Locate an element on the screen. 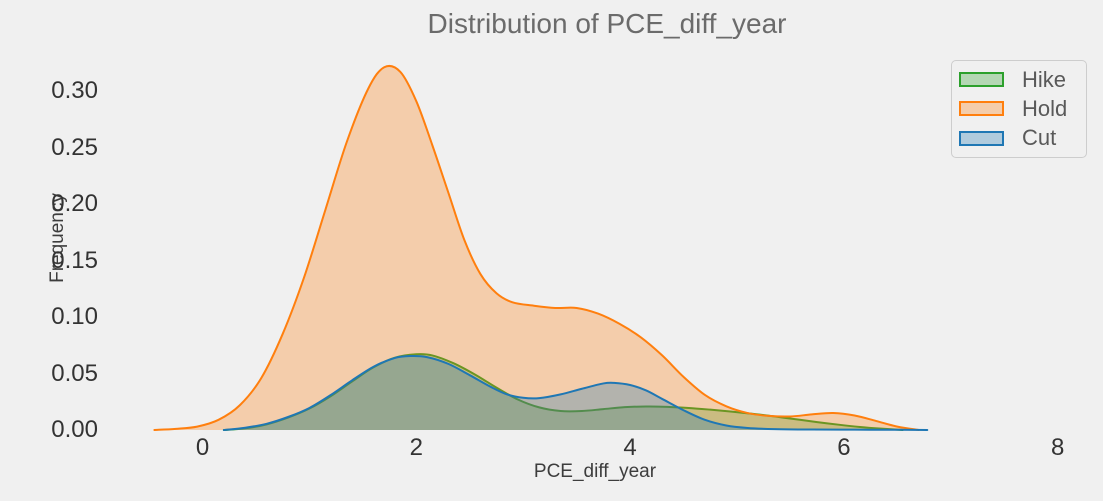 This screenshot has height=501, width=1103. kde-curve-cut is located at coordinates (575, 392).